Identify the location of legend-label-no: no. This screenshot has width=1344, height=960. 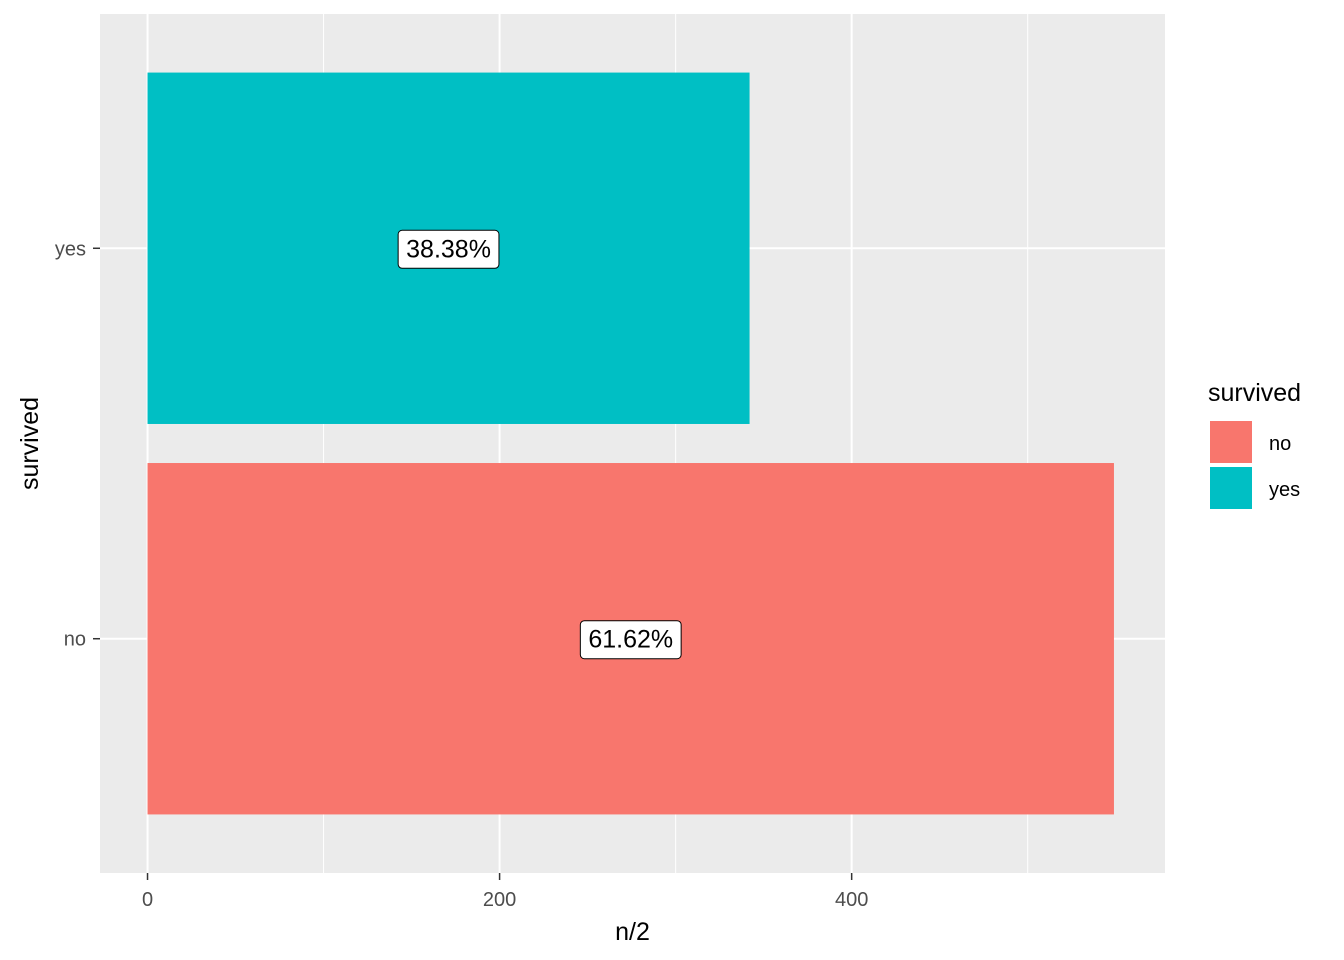
(1280, 444).